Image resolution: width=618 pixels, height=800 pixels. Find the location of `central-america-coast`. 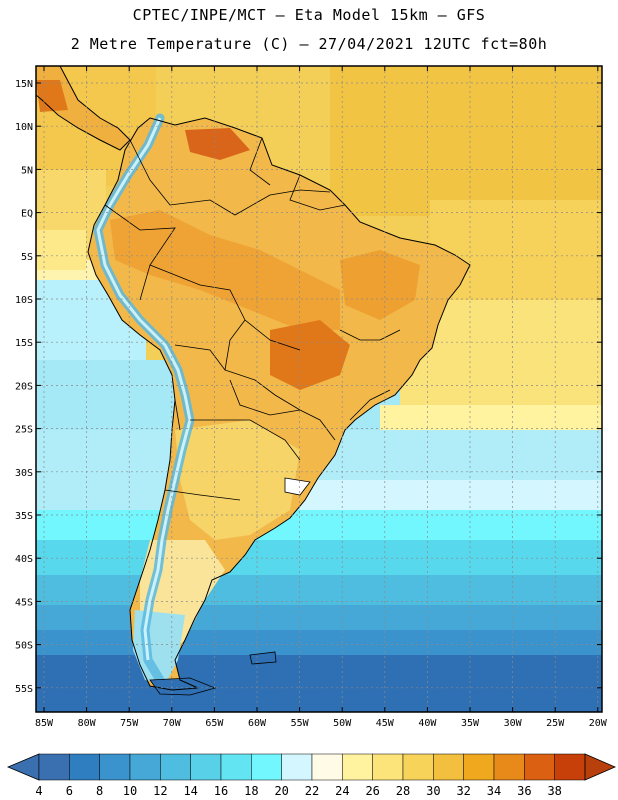

central-america-coast is located at coordinates (83, 108).